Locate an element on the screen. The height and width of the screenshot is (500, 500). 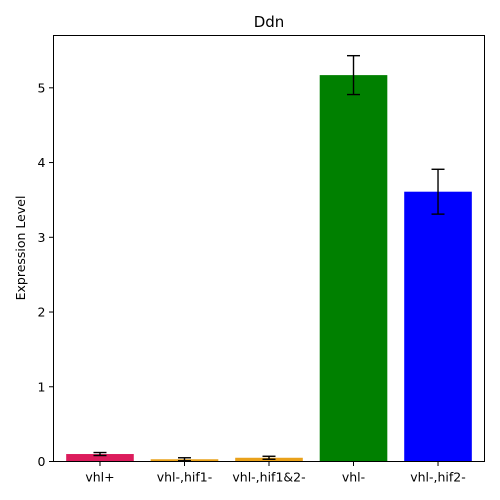
y-tick-label-5: 5 is located at coordinates (42, 87).